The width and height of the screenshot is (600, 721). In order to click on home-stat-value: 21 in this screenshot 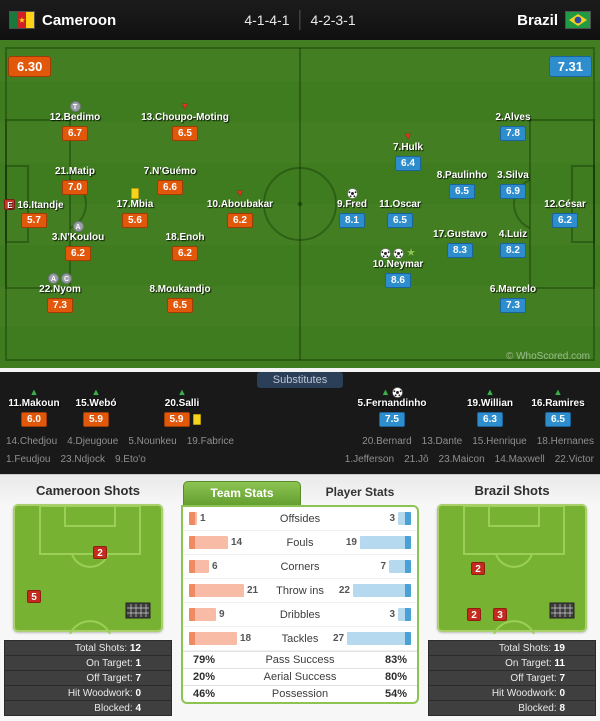, I will do `click(253, 590)`.